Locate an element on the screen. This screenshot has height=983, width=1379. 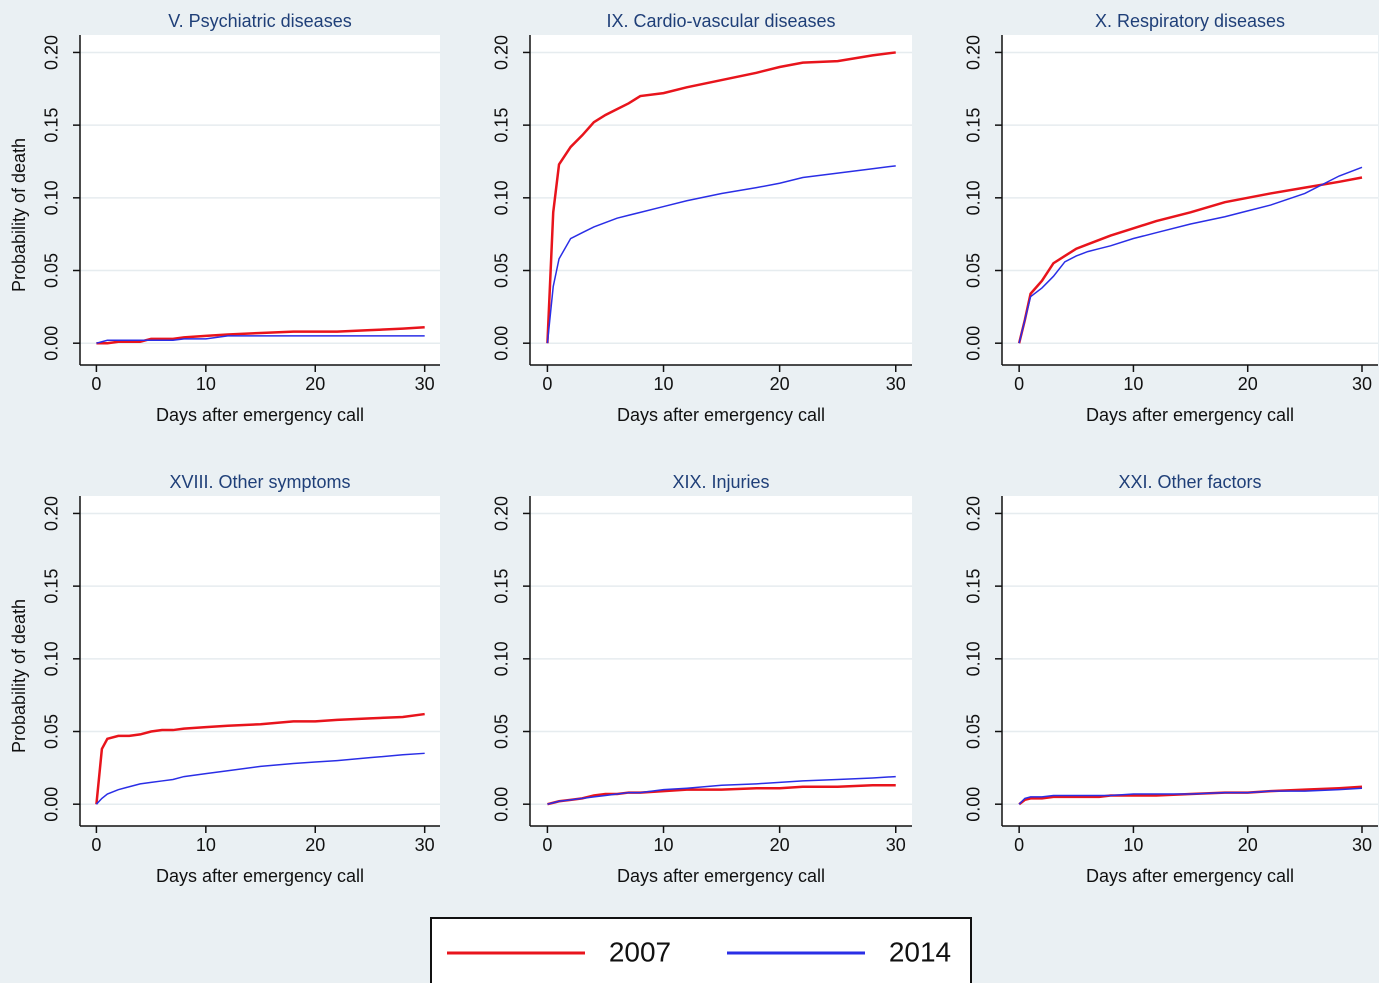
legend-box is located at coordinates (701, 950).